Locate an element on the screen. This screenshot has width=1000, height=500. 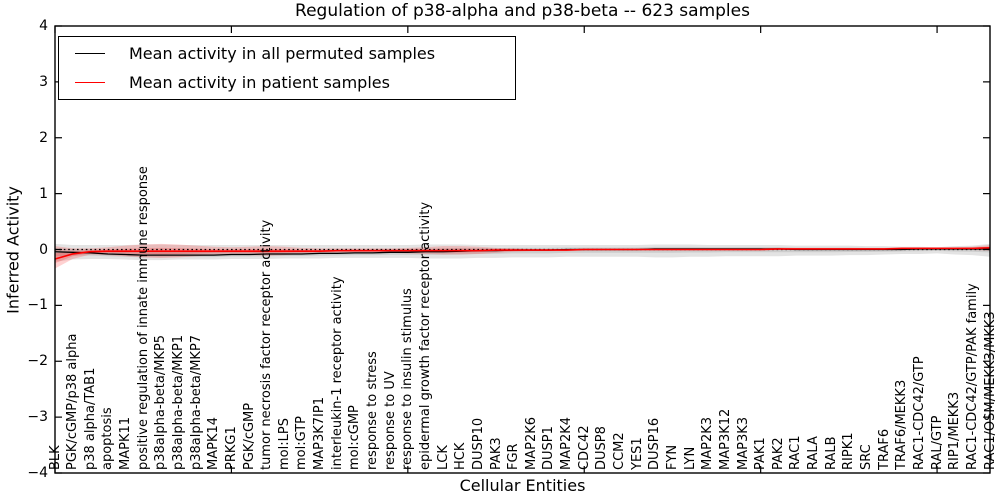
x-tick-label: DUSP16 is located at coordinates (655, 443).